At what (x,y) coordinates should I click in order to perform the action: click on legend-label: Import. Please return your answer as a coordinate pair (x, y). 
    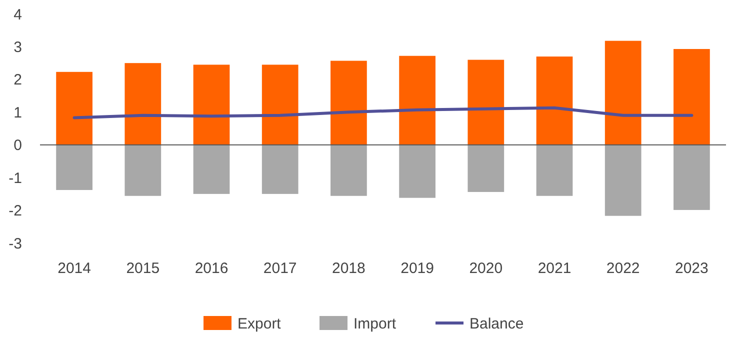
    Looking at the image, I should click on (375, 323).